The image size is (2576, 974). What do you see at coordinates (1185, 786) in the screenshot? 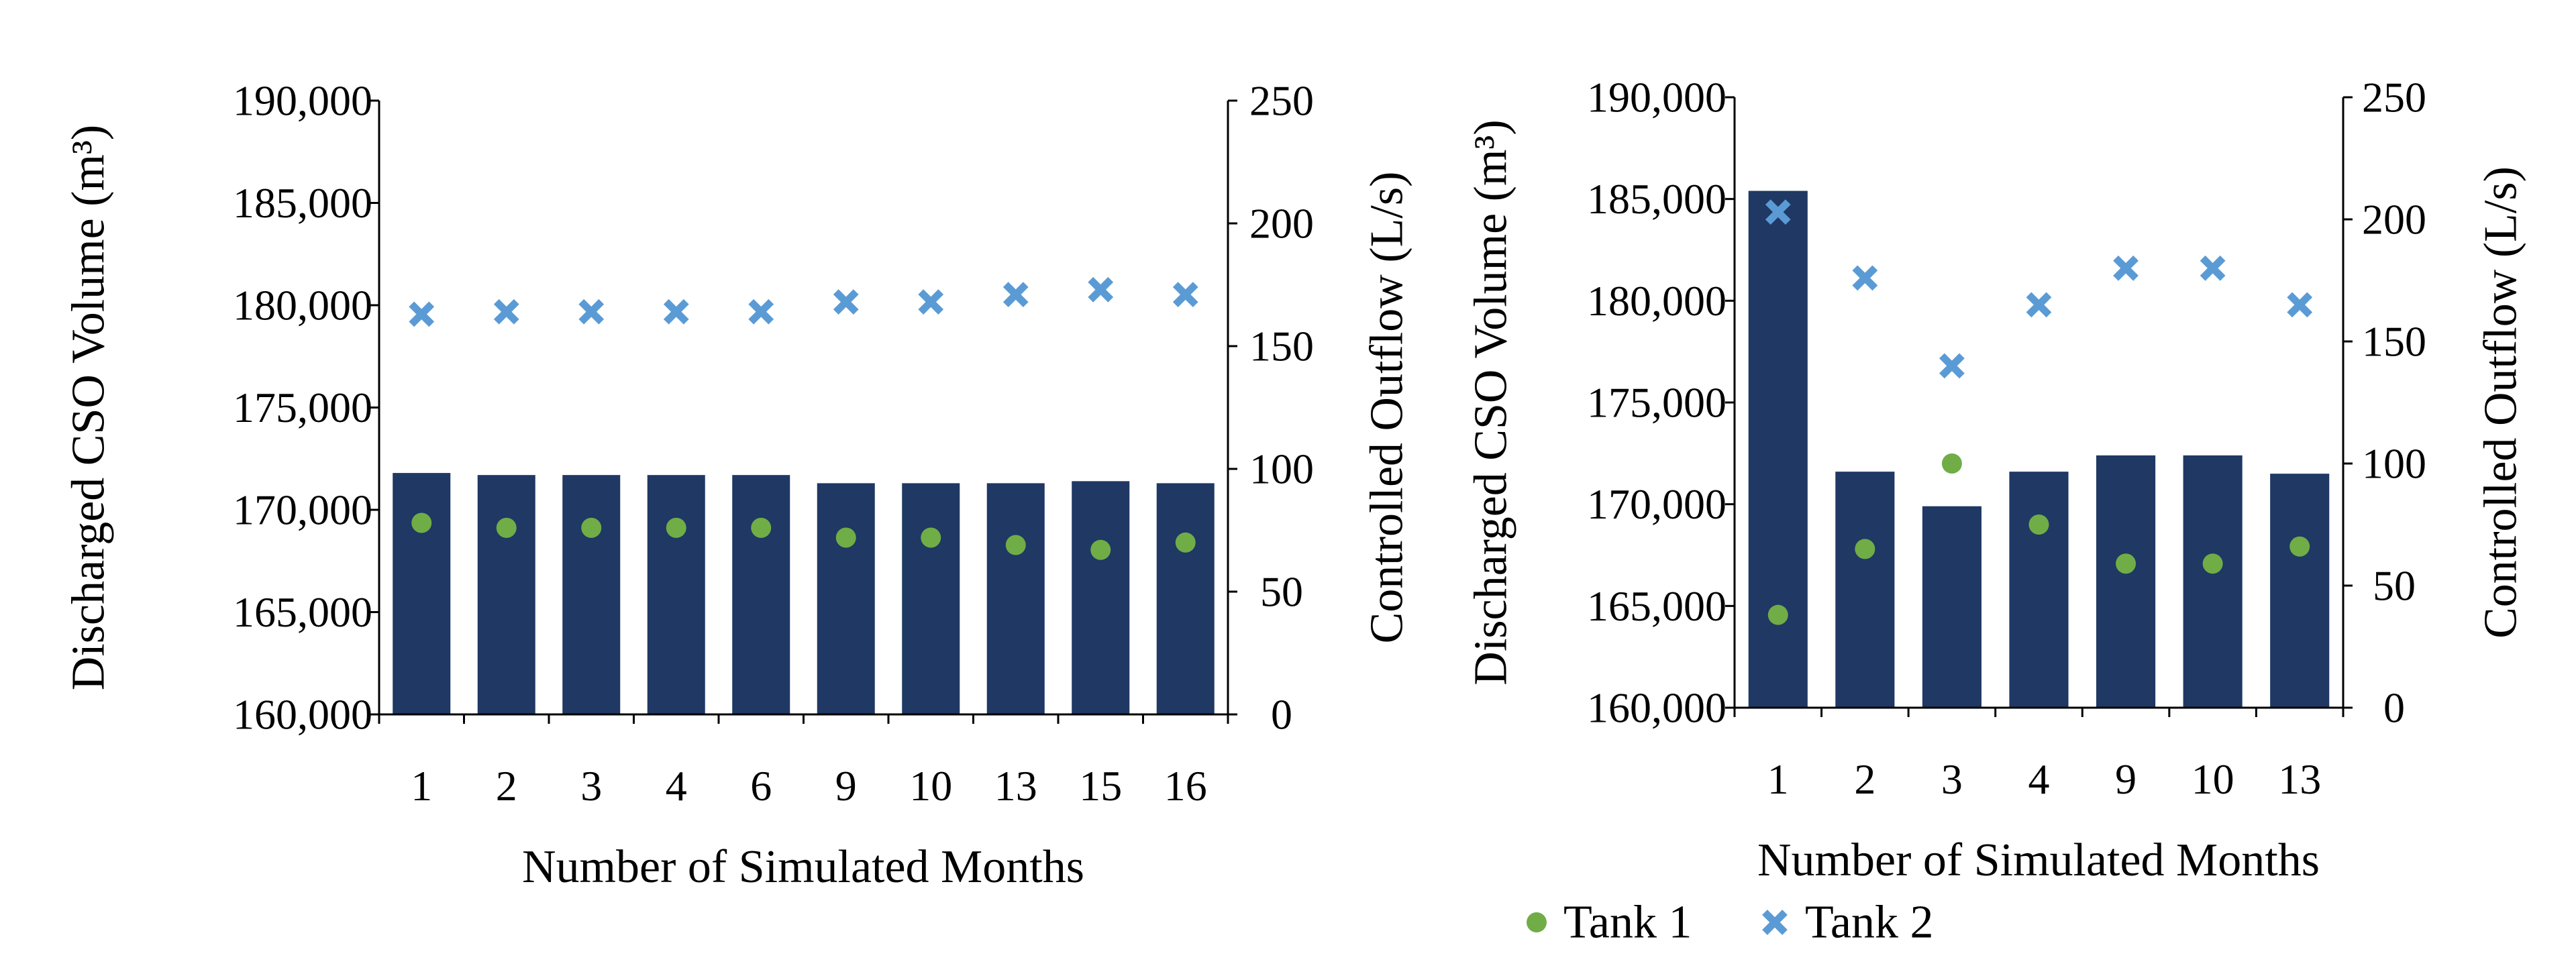
I see `x-tick-label: 16` at bounding box center [1185, 786].